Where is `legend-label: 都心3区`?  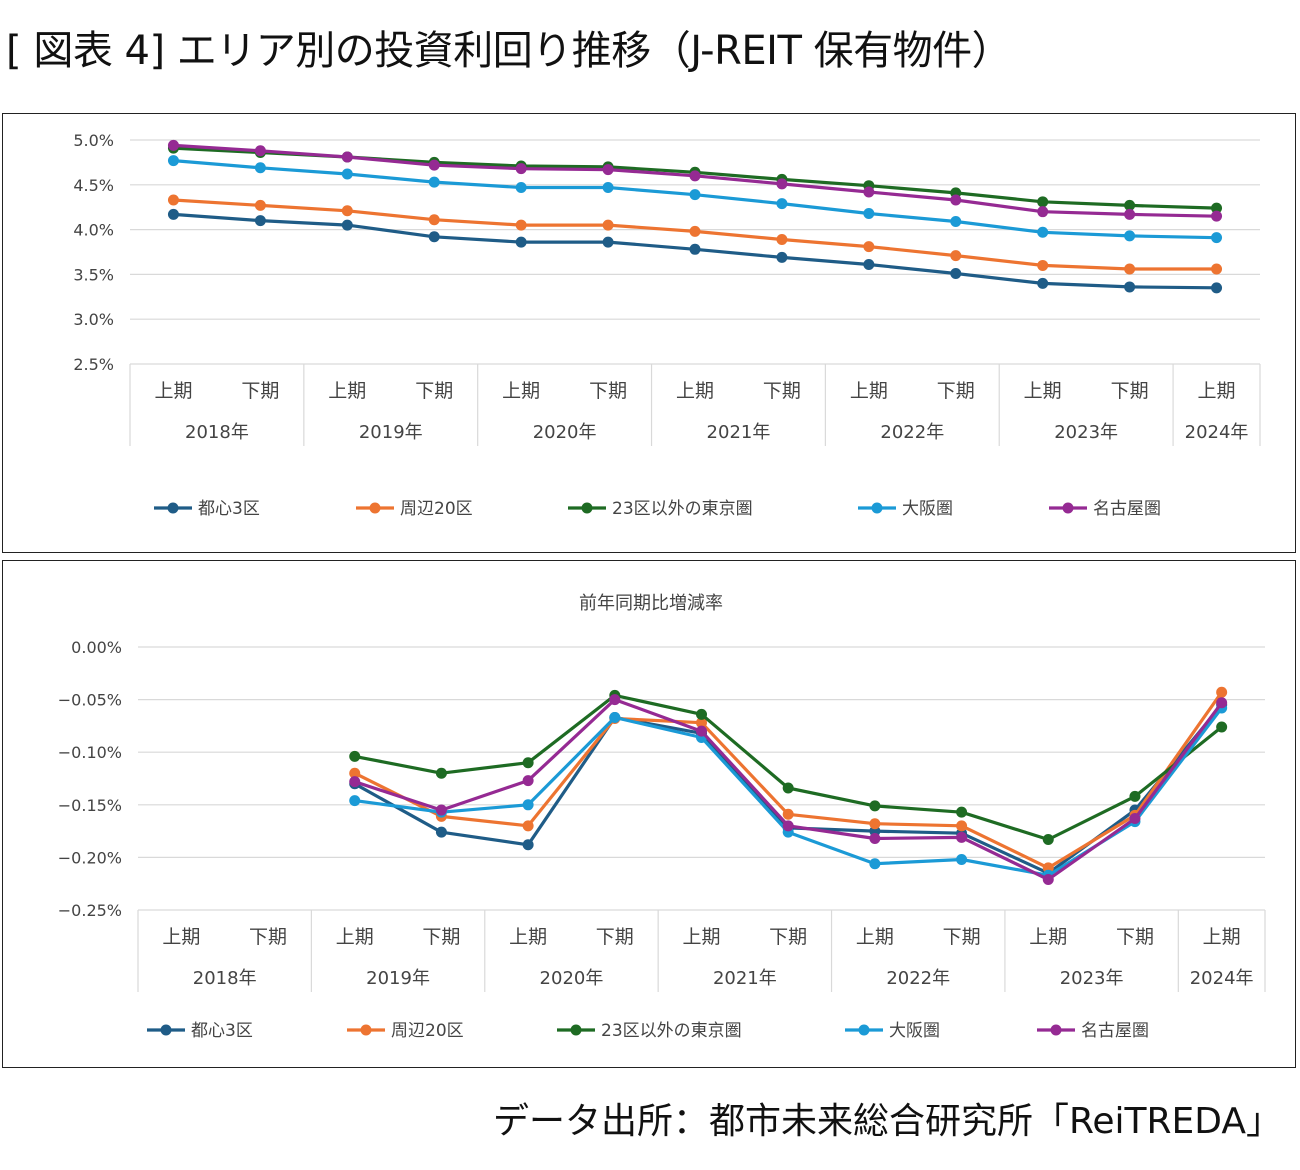
legend-label: 都心3区 is located at coordinates (222, 1031).